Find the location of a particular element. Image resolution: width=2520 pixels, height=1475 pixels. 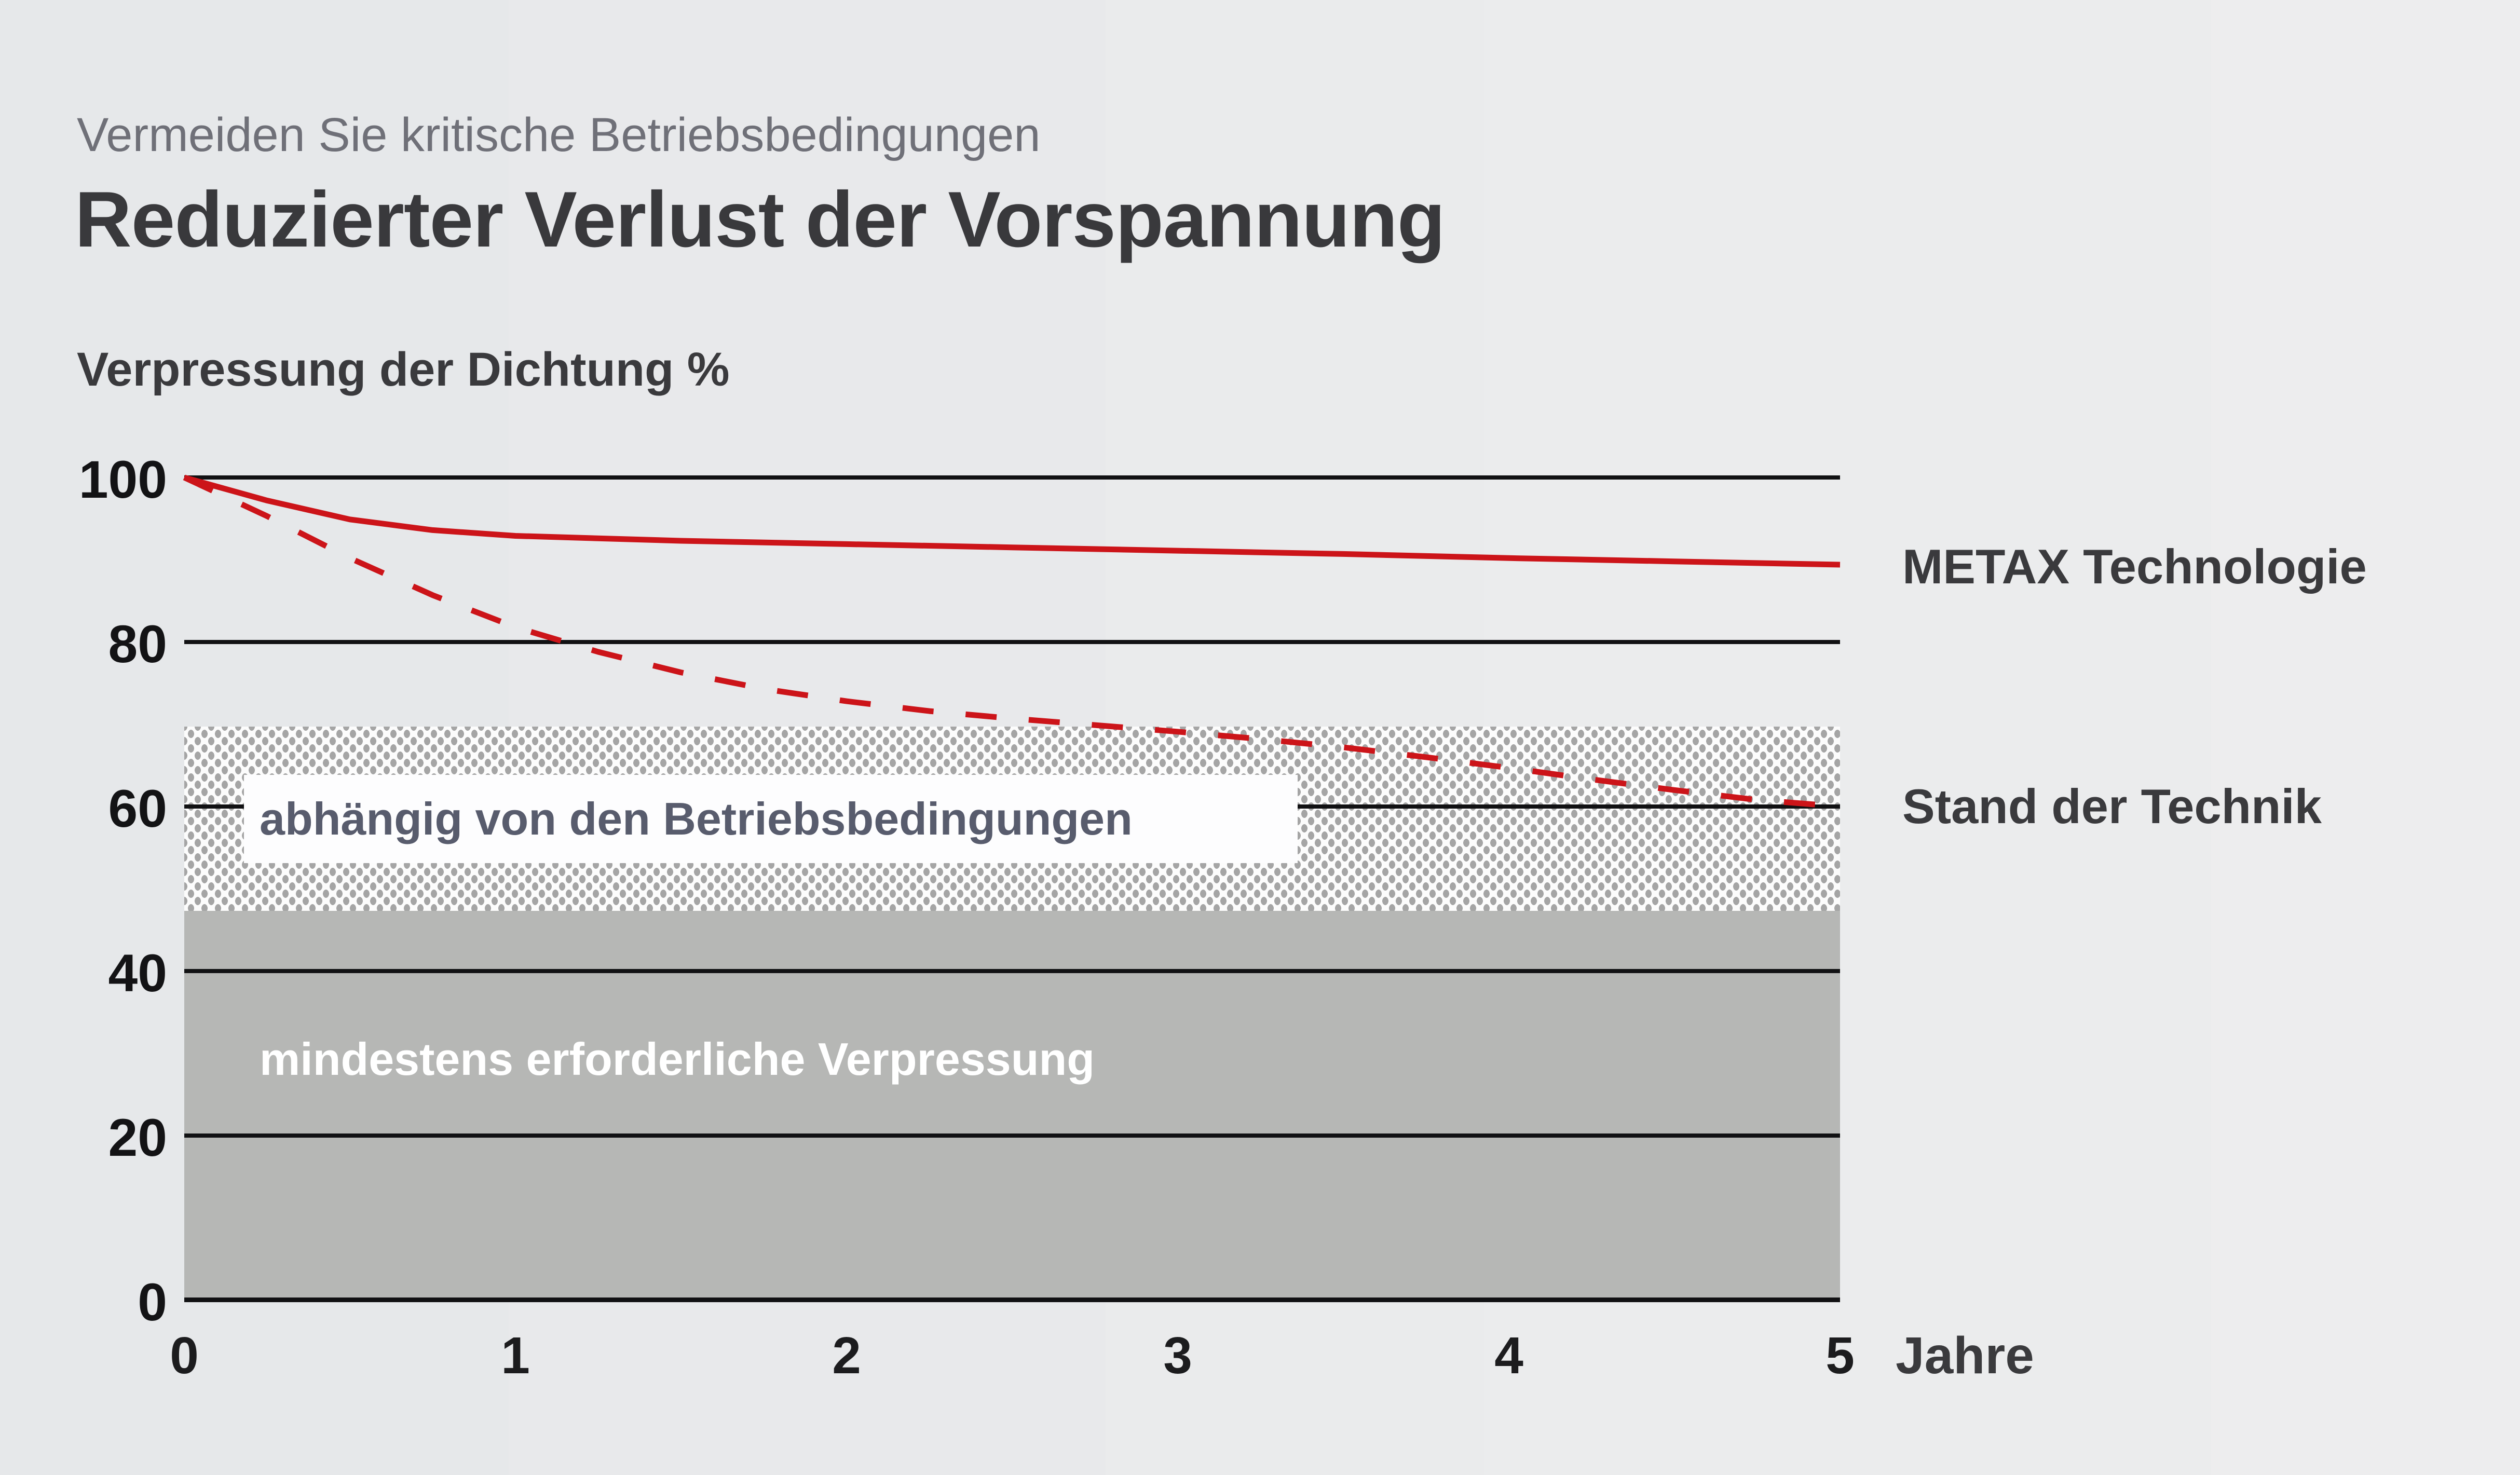

y-tick-100: 100 is located at coordinates (123, 480).